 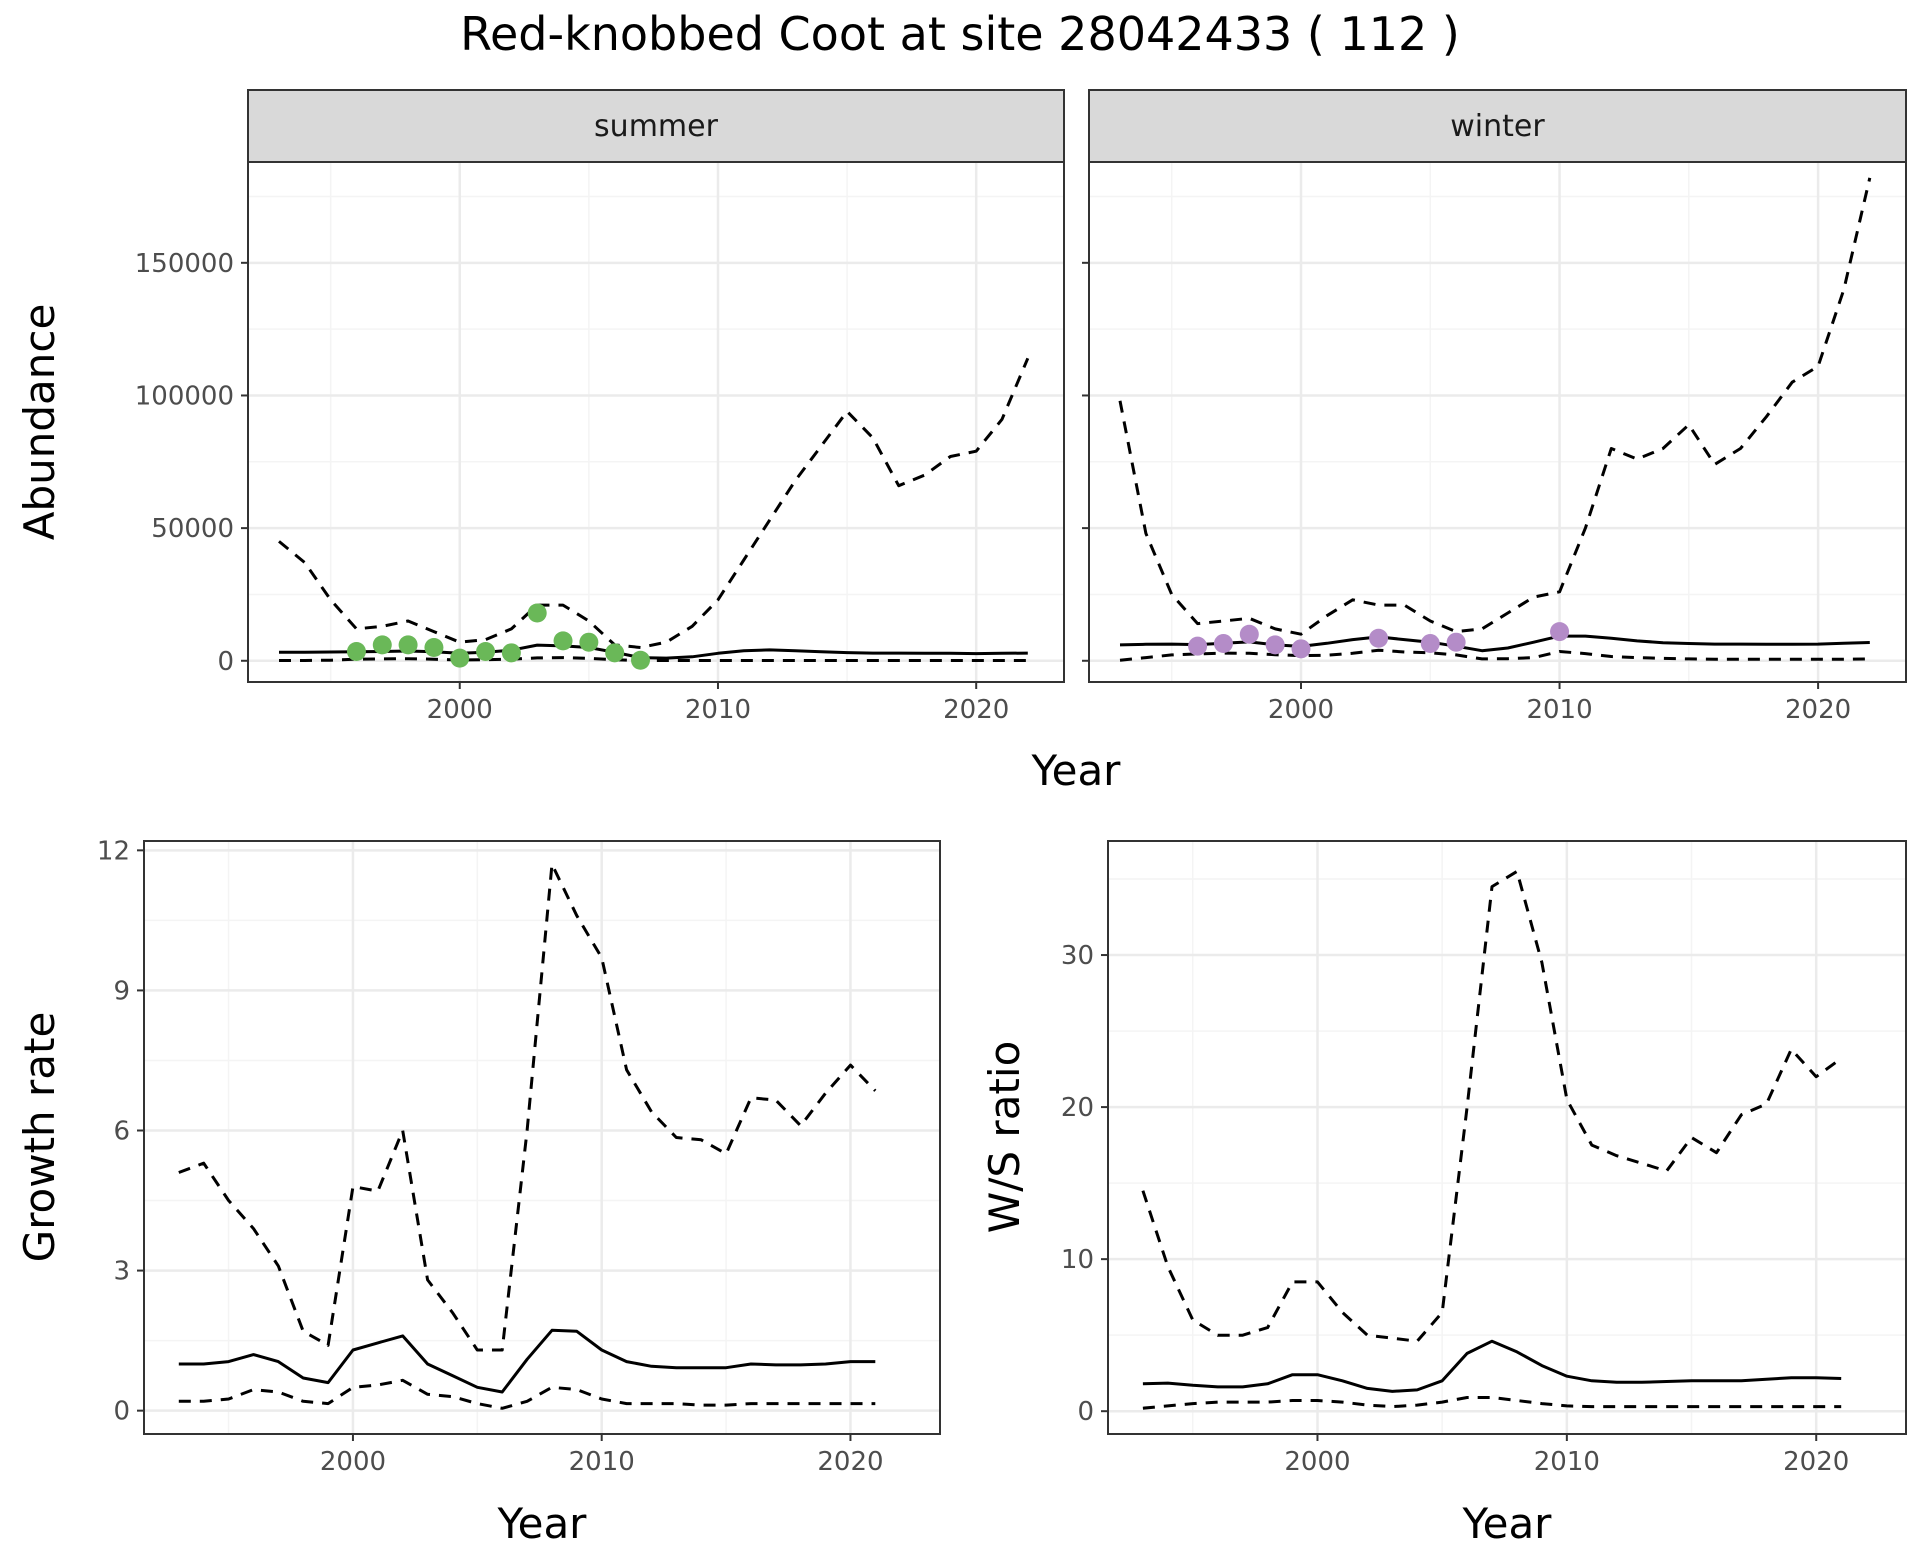 I want to click on growth-x-axis-title: Year, so click(x=542, y=1523).